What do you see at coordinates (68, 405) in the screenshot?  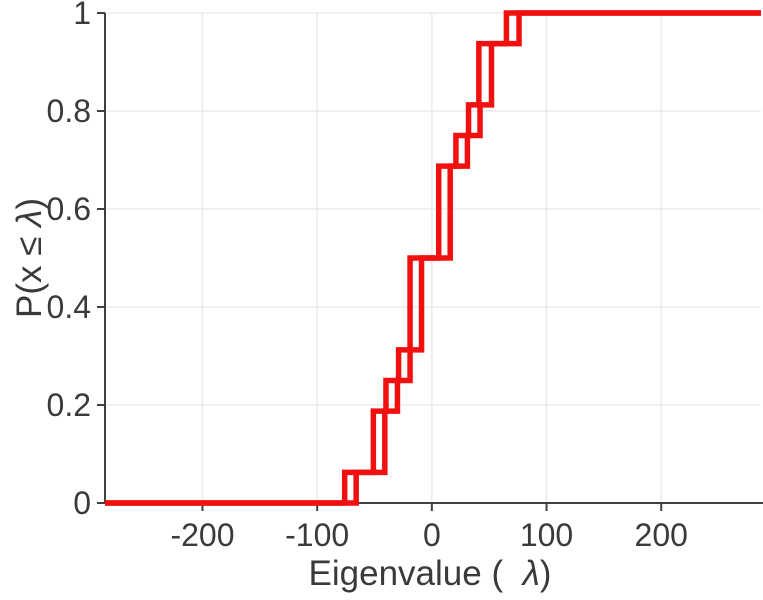 I see `y-tick-label: 0.2` at bounding box center [68, 405].